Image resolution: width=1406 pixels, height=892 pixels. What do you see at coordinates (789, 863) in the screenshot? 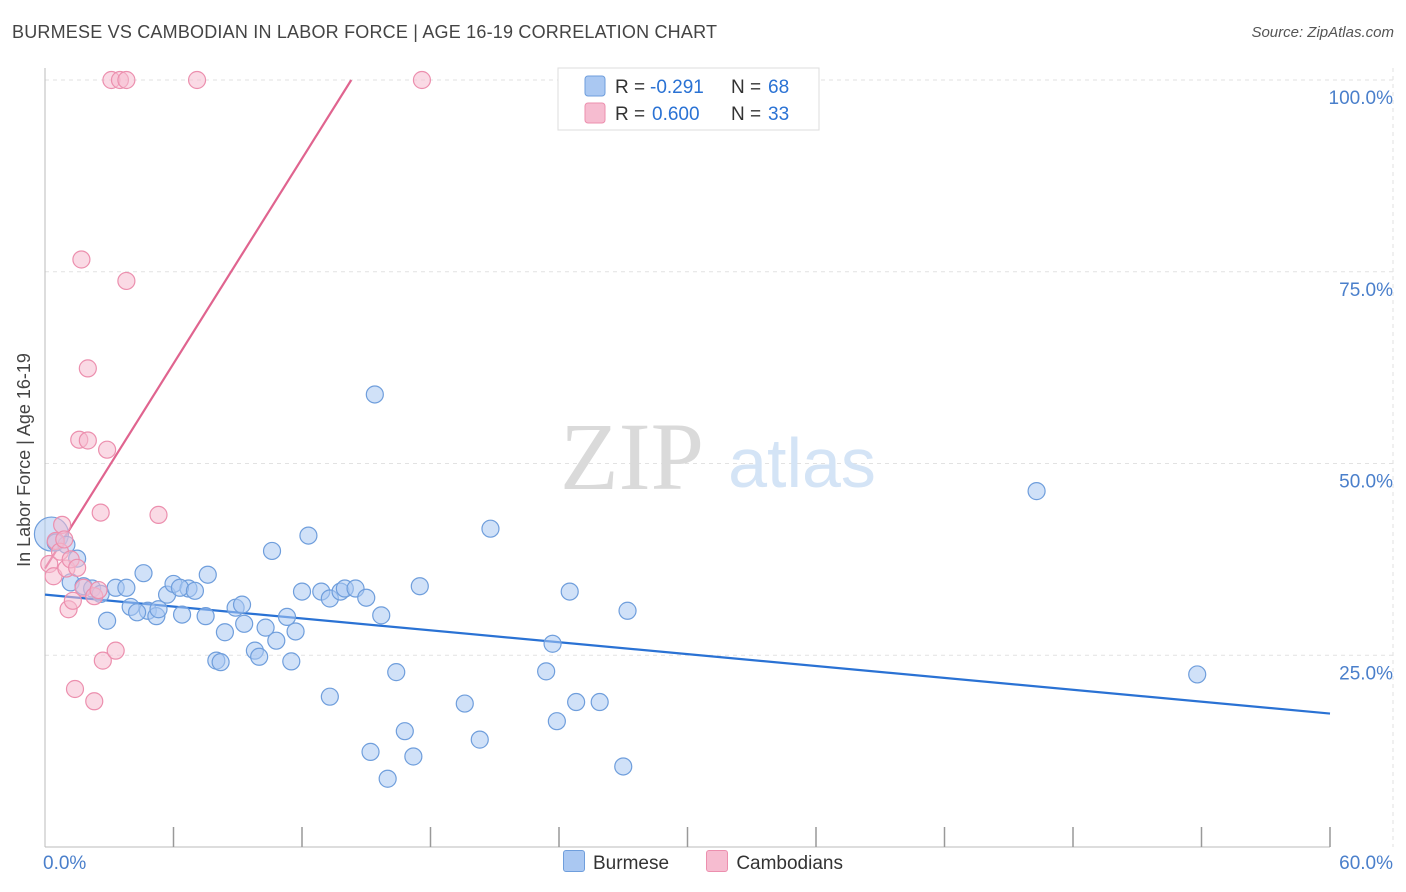
I see `legend-label-cambodians: Cambodians` at bounding box center [789, 863].